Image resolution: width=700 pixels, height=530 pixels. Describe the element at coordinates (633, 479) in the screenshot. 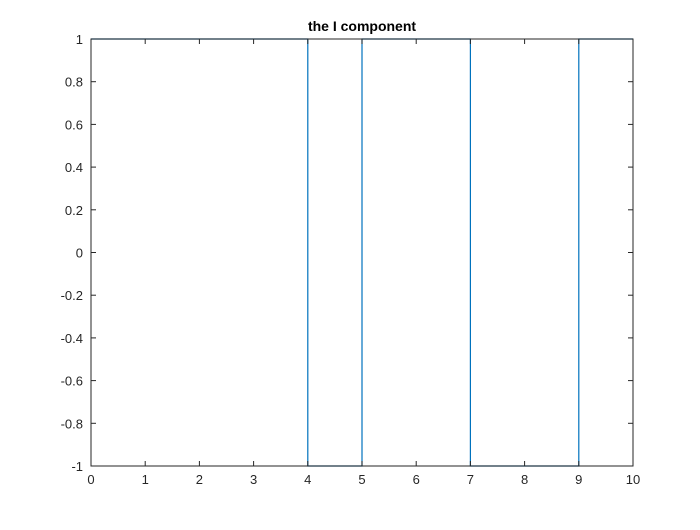

I see `x-tick-label: 10` at that location.